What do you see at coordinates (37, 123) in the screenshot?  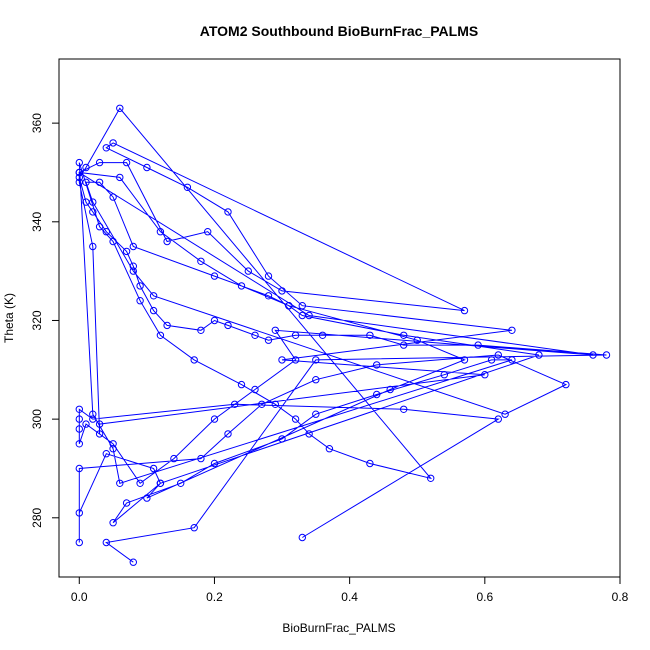 I see `y-tick-label: 360` at bounding box center [37, 123].